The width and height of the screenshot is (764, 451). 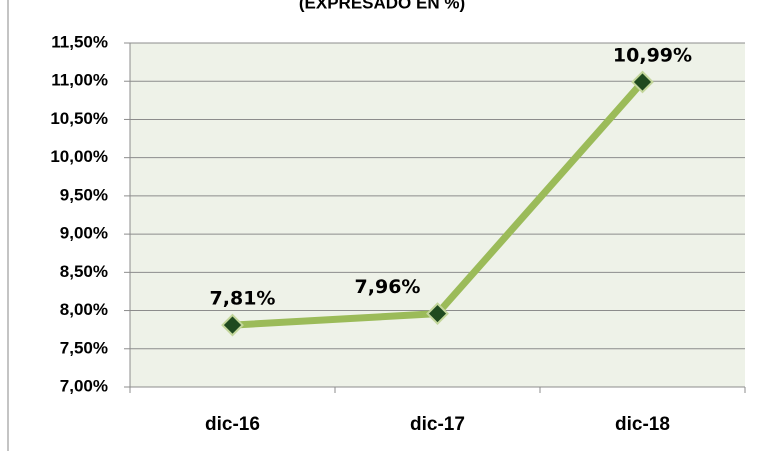 What do you see at coordinates (84, 271) in the screenshot?
I see `y-tick-label: 8,50%` at bounding box center [84, 271].